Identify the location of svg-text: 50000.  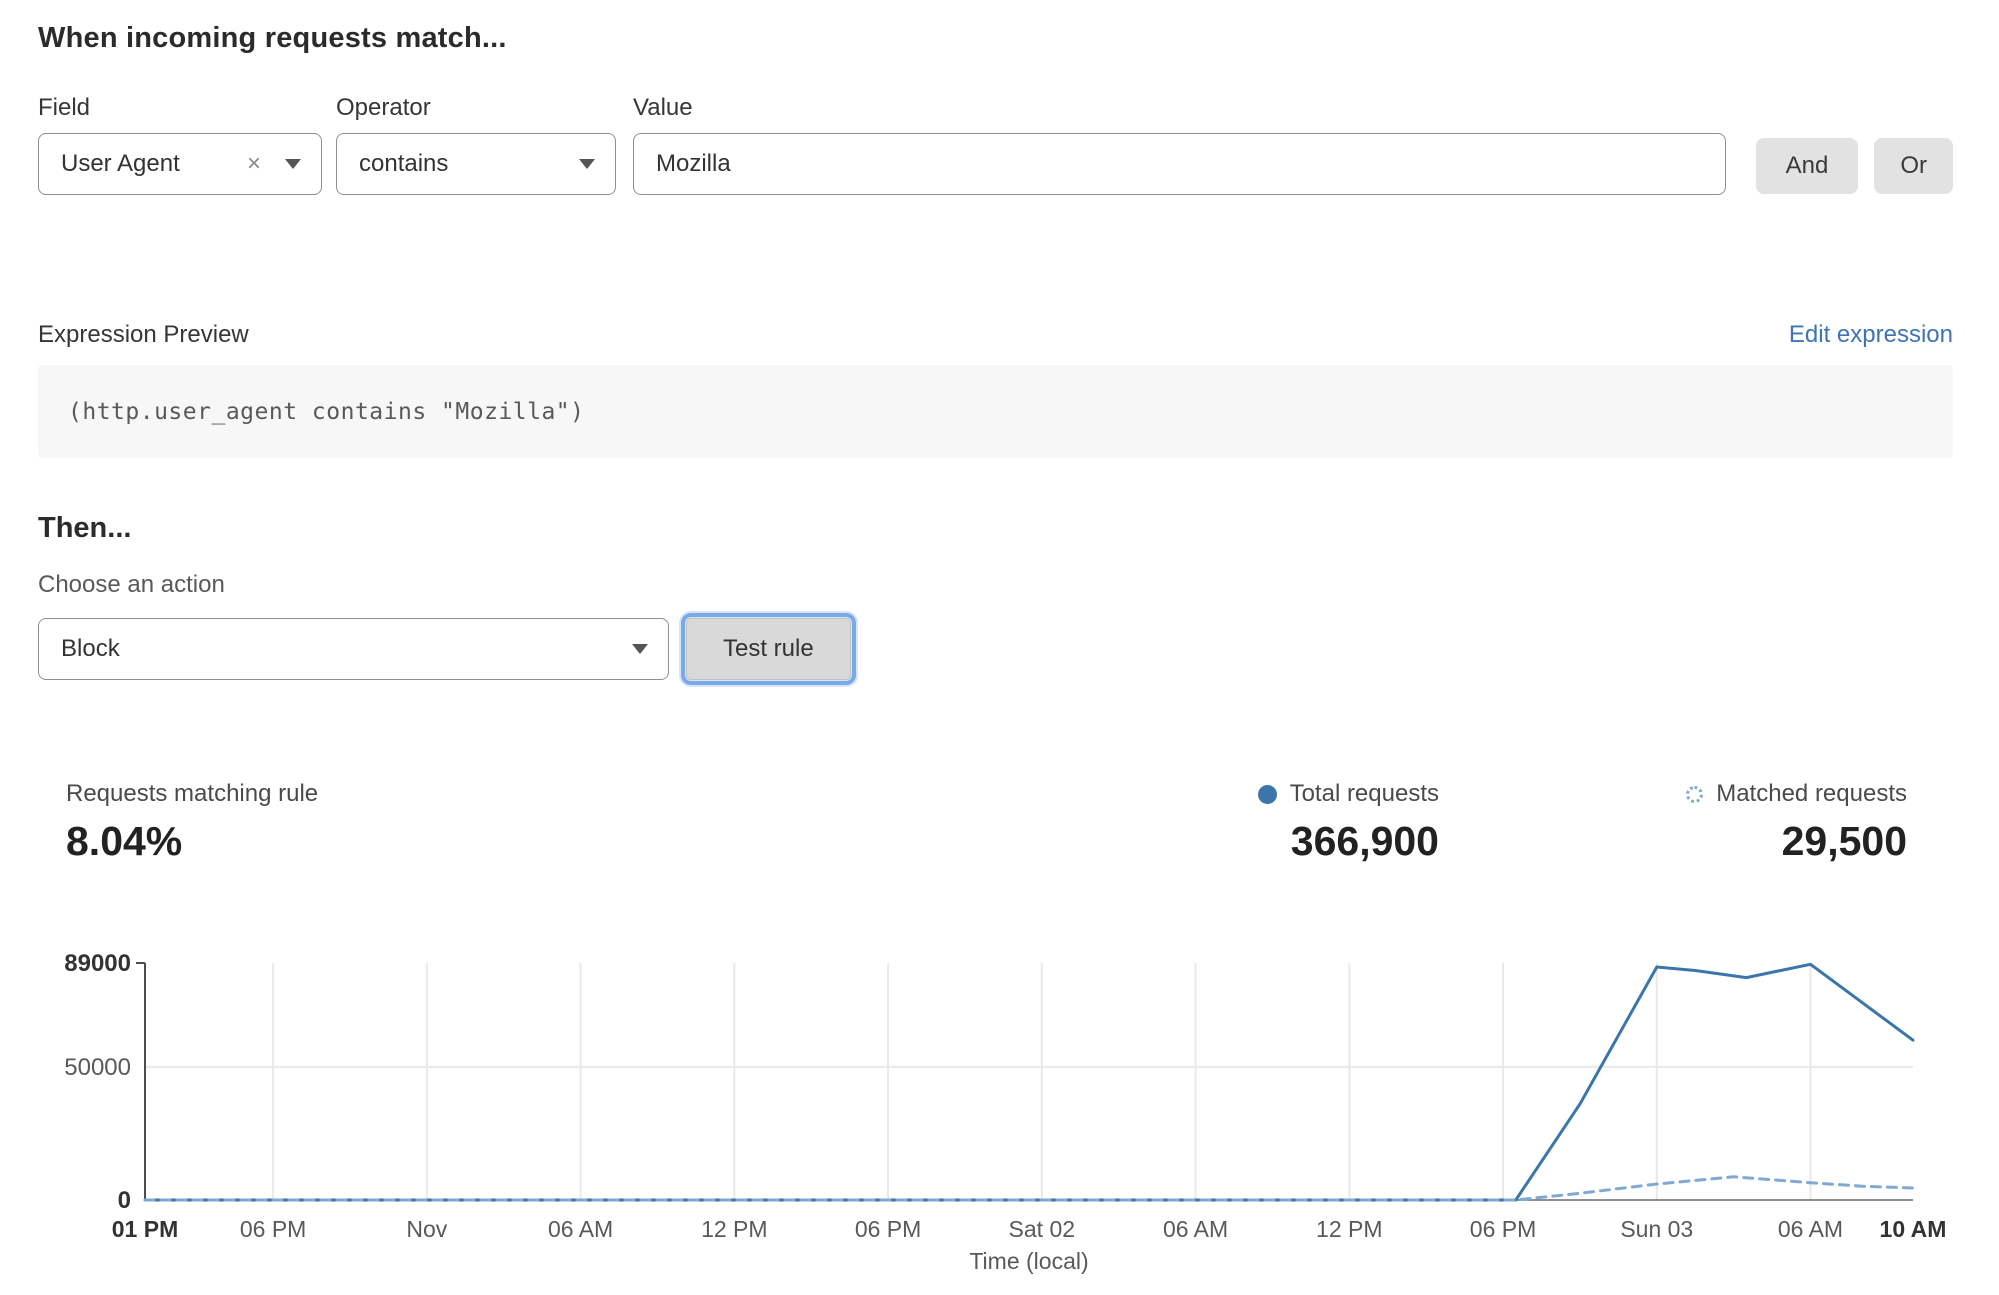
(97, 1067).